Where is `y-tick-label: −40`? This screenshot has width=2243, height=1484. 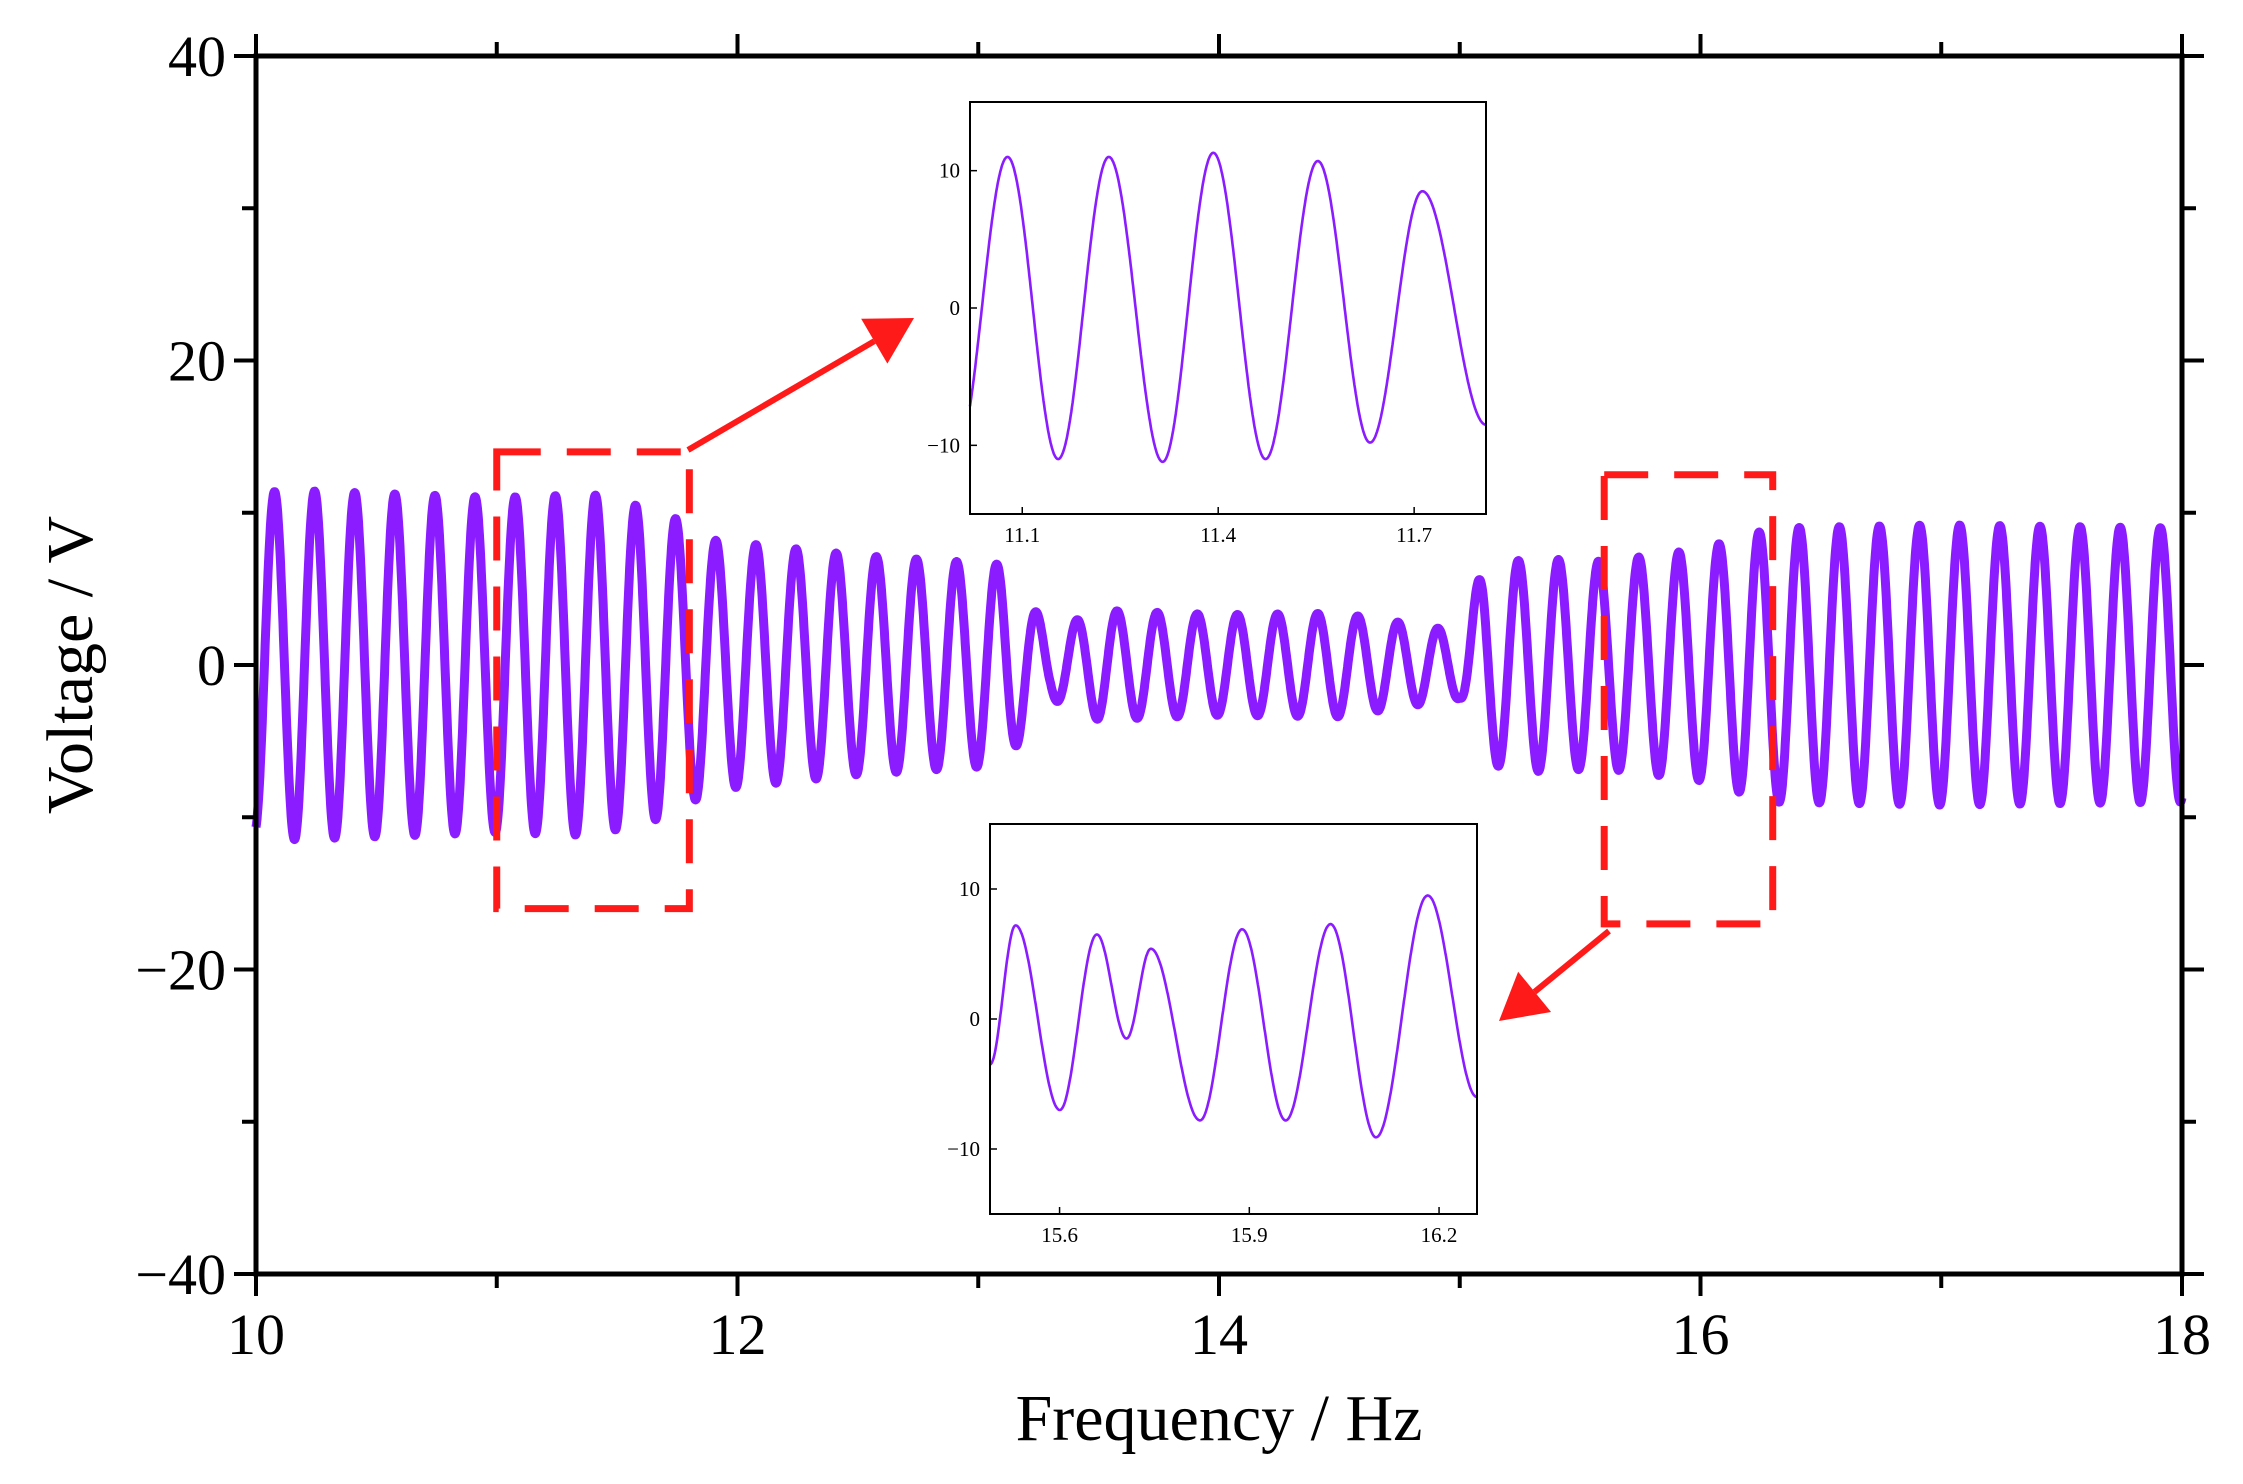
y-tick-label: −40 is located at coordinates (180, 1274).